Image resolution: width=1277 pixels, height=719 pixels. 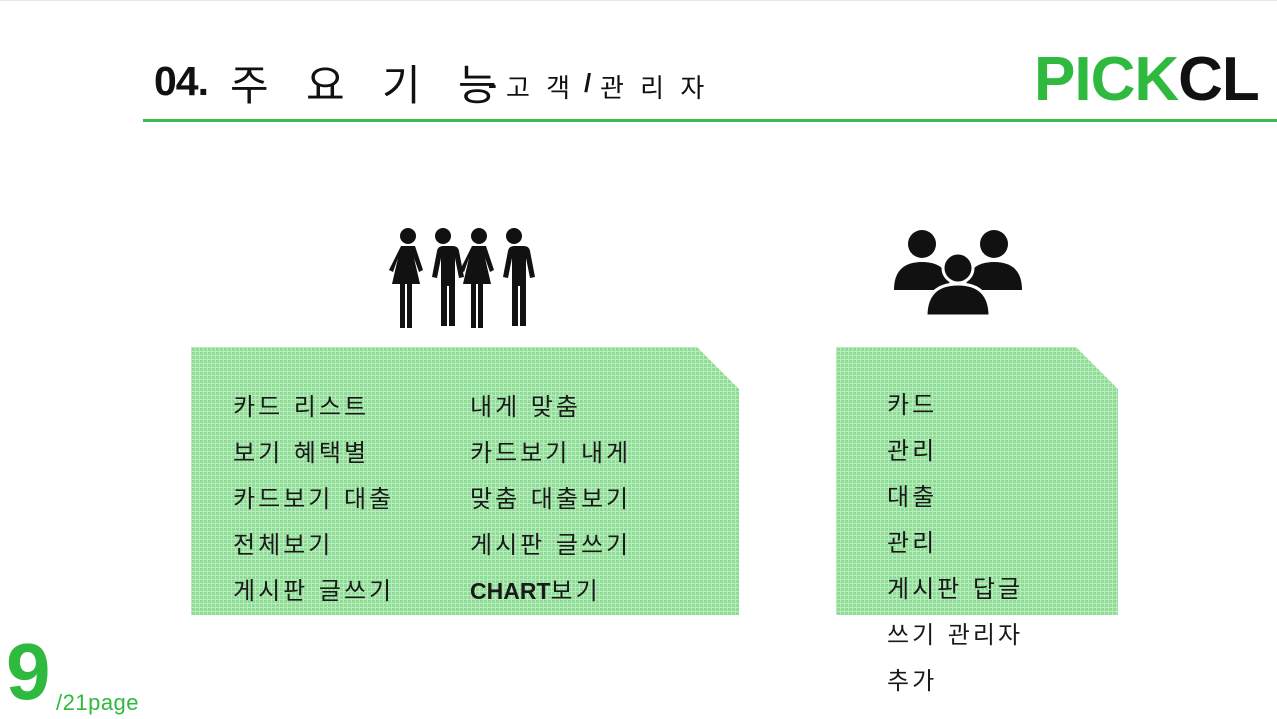 I want to click on admin-item: 게시판 답글, so click(x=955, y=589).